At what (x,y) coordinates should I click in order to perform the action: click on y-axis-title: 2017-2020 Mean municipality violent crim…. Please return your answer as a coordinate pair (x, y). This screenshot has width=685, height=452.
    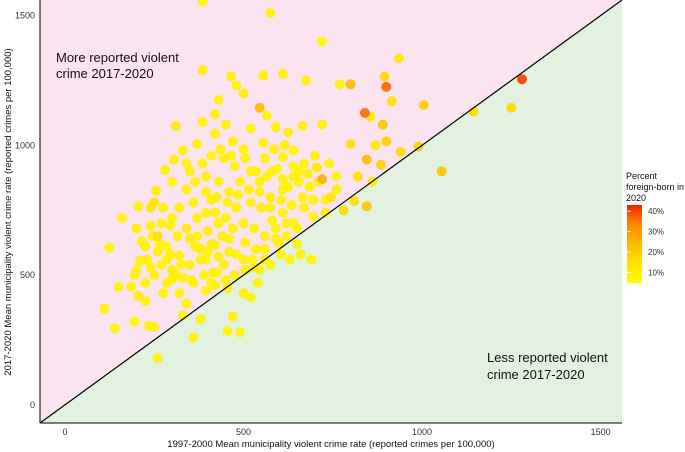
    Looking at the image, I should click on (8, 211).